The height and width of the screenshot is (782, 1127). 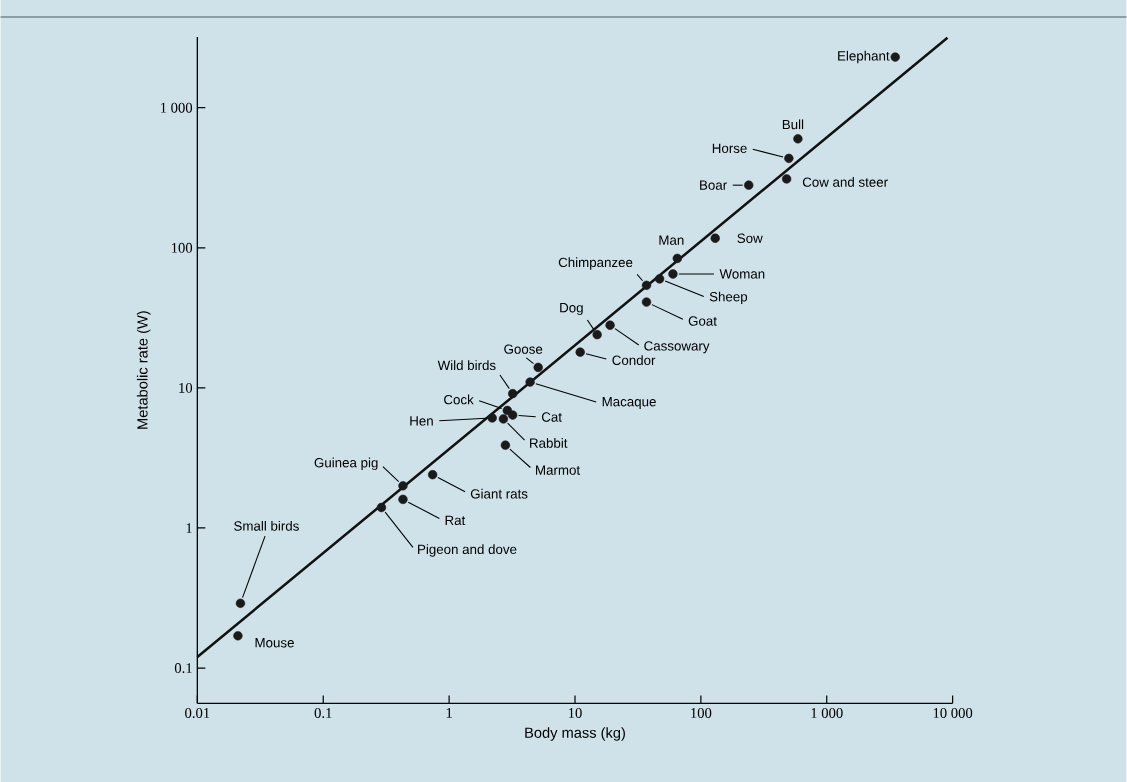 I want to click on annotation: Goose, so click(x=523, y=349).